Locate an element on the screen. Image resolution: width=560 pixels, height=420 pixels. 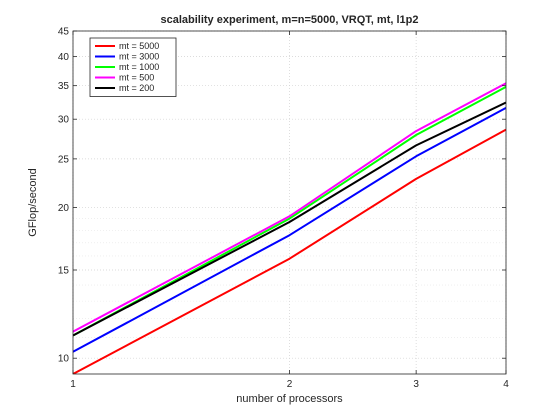
y-tick-label: 20 is located at coordinates (64, 208).